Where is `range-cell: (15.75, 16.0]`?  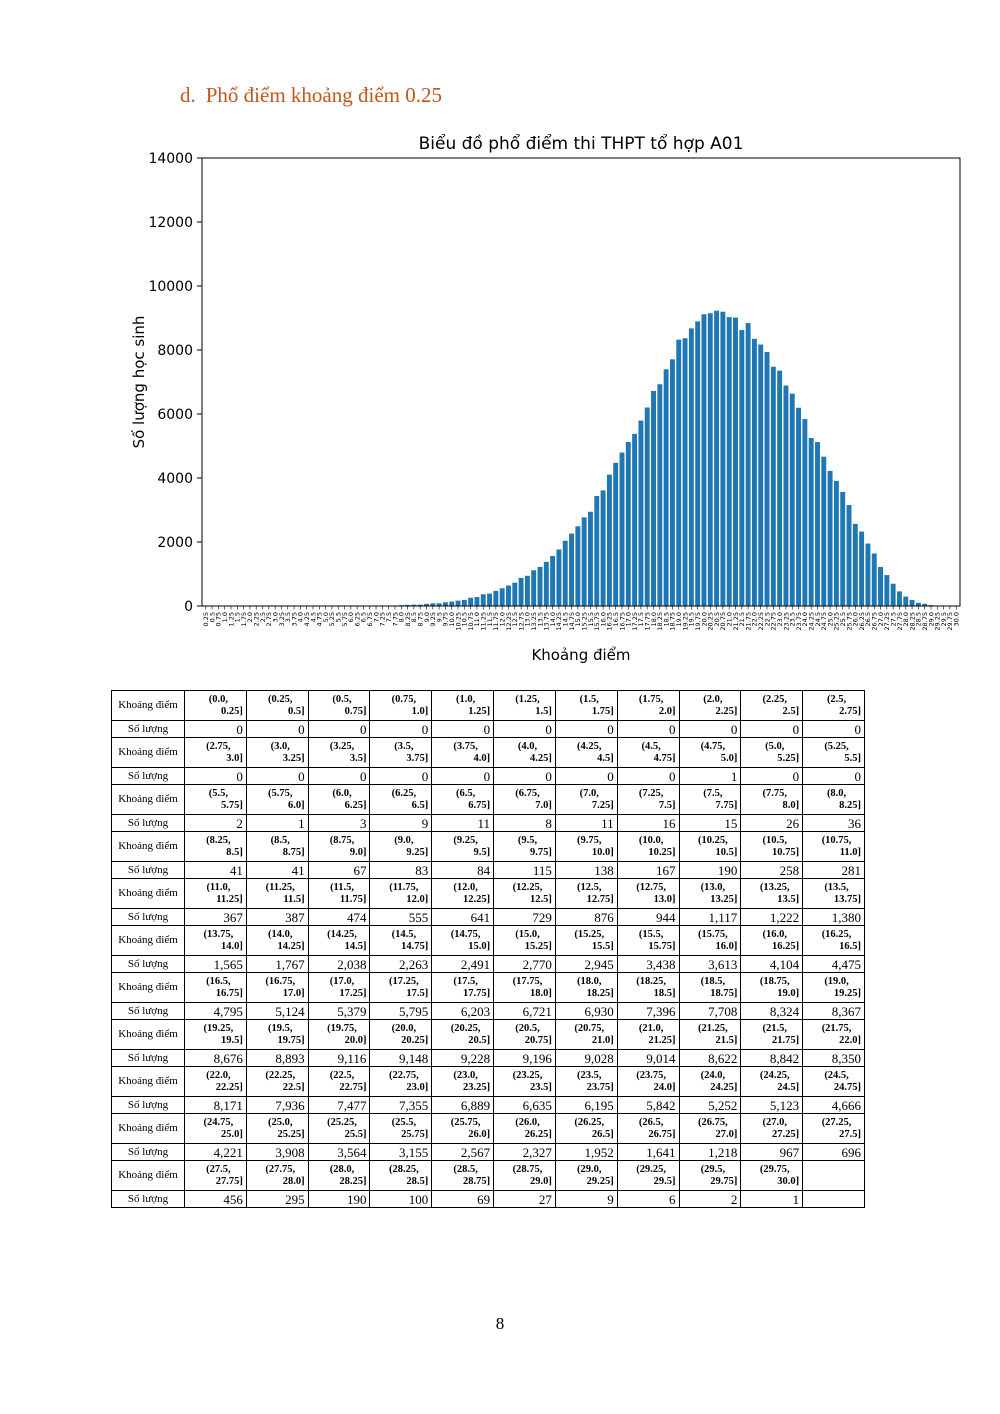 range-cell: (15.75, 16.0] is located at coordinates (710, 940).